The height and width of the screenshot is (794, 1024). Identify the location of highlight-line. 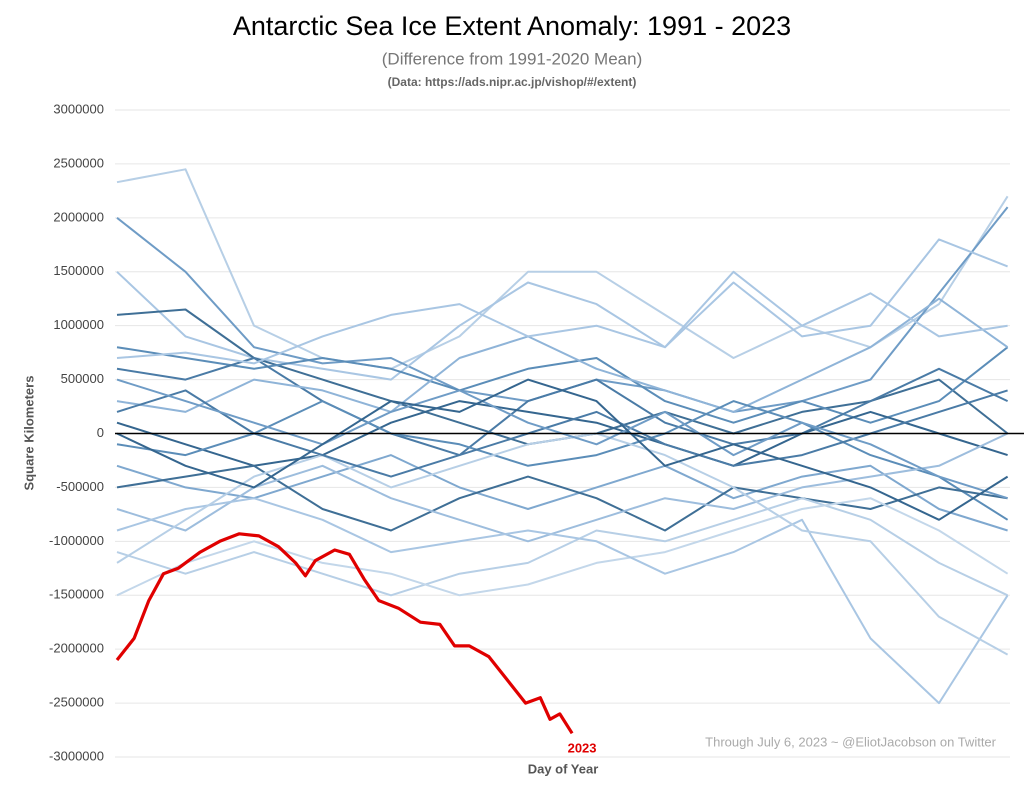
(344, 633).